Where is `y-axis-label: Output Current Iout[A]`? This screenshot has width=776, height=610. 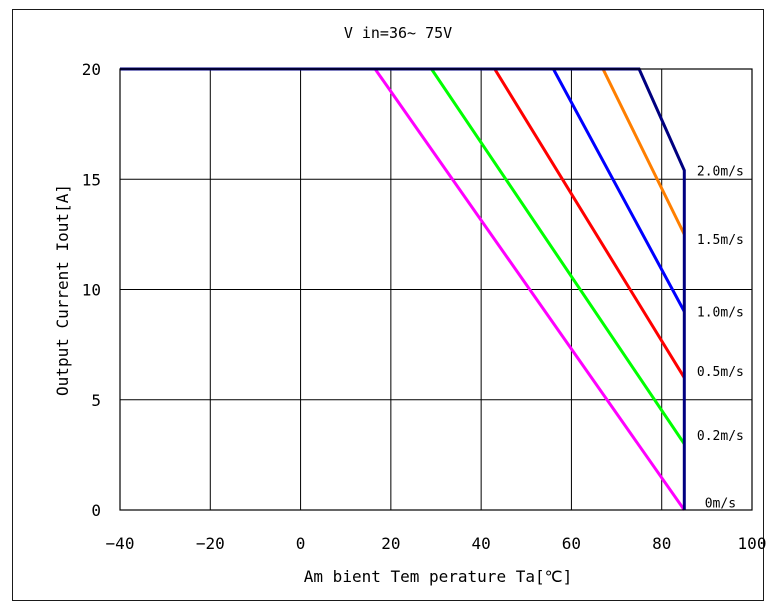 y-axis-label: Output Current Iout[A] is located at coordinates (62, 290).